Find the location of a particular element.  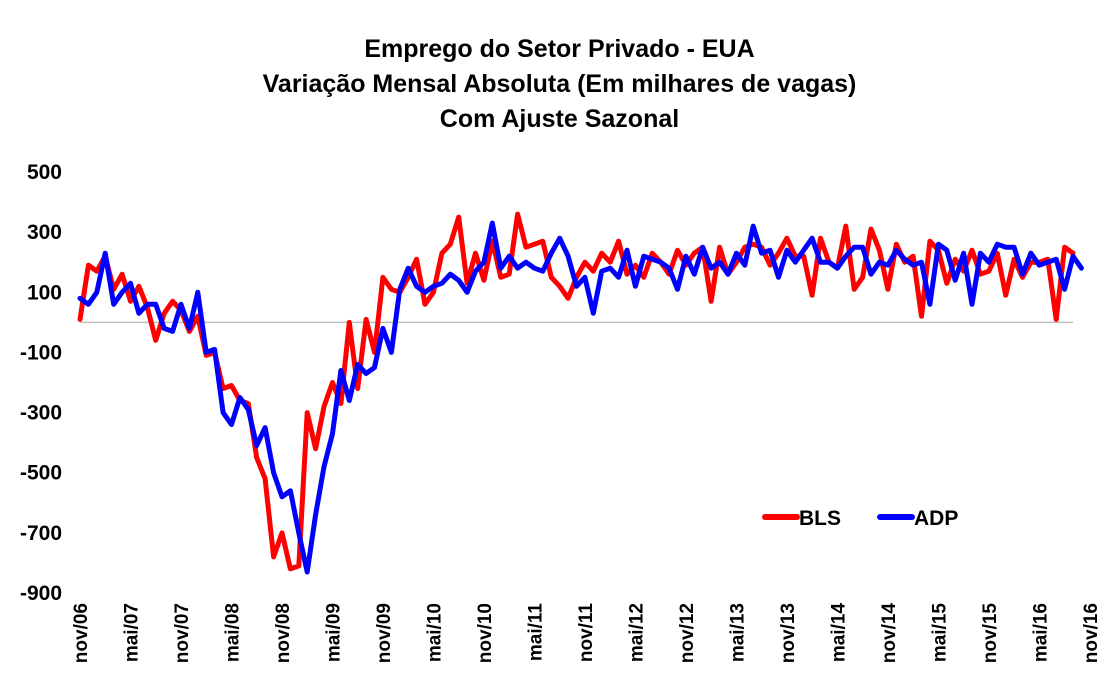

x-tick-label: mai/11 is located at coordinates (535, 632).